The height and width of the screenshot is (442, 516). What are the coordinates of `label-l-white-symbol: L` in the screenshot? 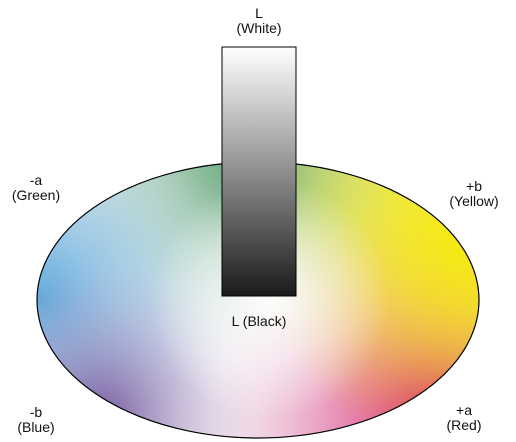 It's located at (259, 13).